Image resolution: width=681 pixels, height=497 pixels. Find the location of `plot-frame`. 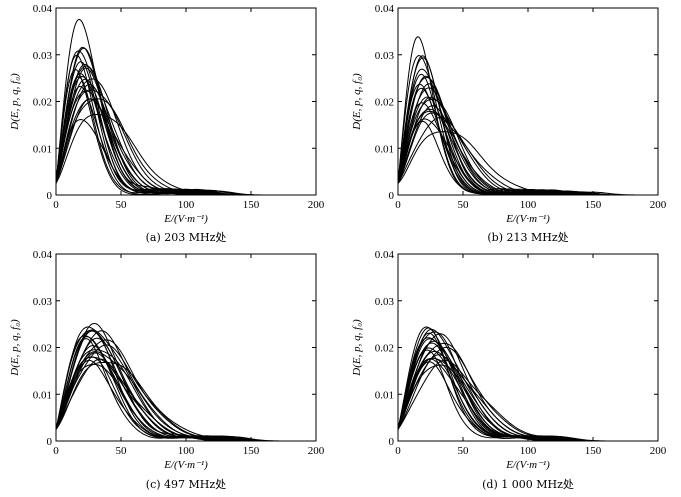

plot-frame is located at coordinates (528, 347).